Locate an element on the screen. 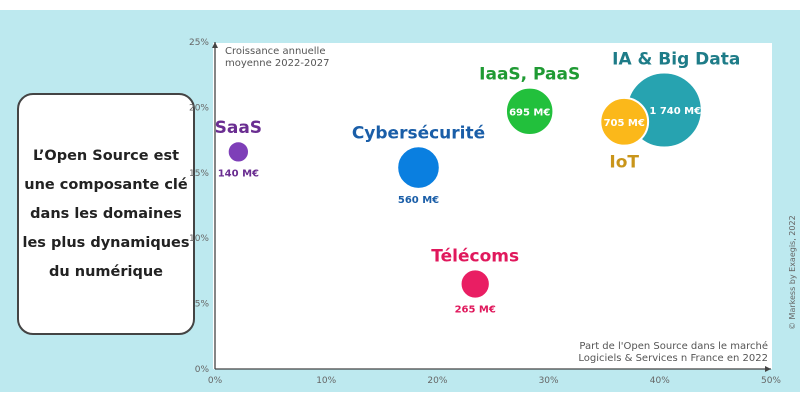 The image size is (800, 400). bubble-label: Télécoms is located at coordinates (475, 256).